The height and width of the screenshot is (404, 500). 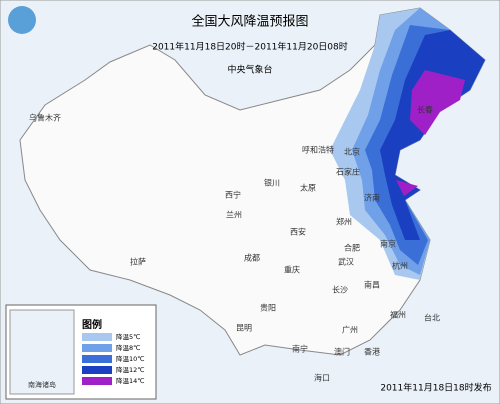 I want to click on city: 郑州, so click(x=344, y=222).